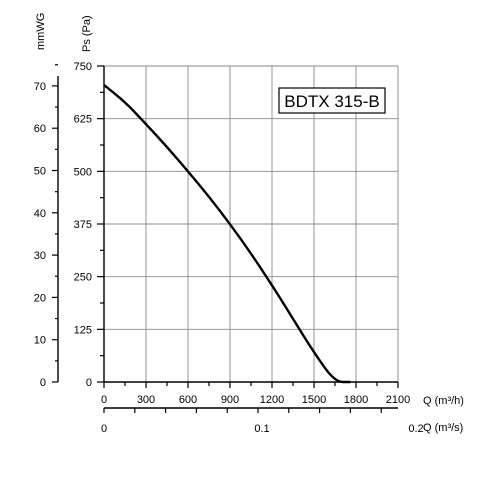  Describe the element at coordinates (83, 67) in the screenshot. I see `y-tick-label: 750` at that location.